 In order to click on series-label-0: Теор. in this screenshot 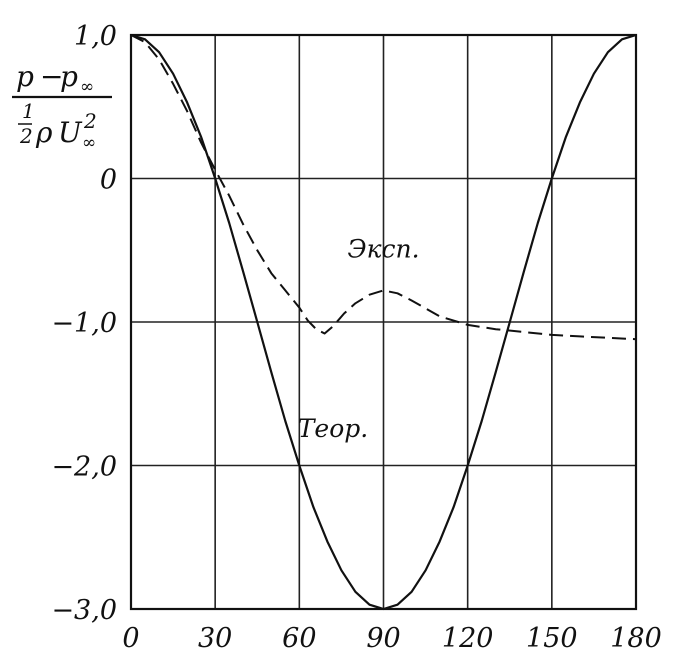, I will do `click(333, 428)`.